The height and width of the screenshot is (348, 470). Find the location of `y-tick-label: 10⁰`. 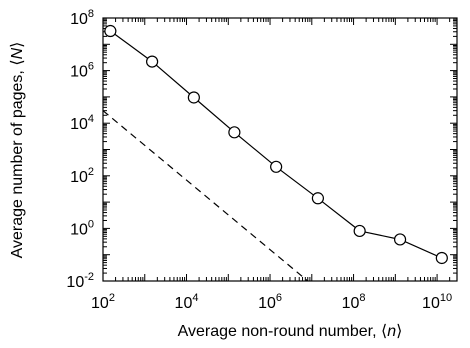

y-tick-label: 10⁰ is located at coordinates (82, 228).